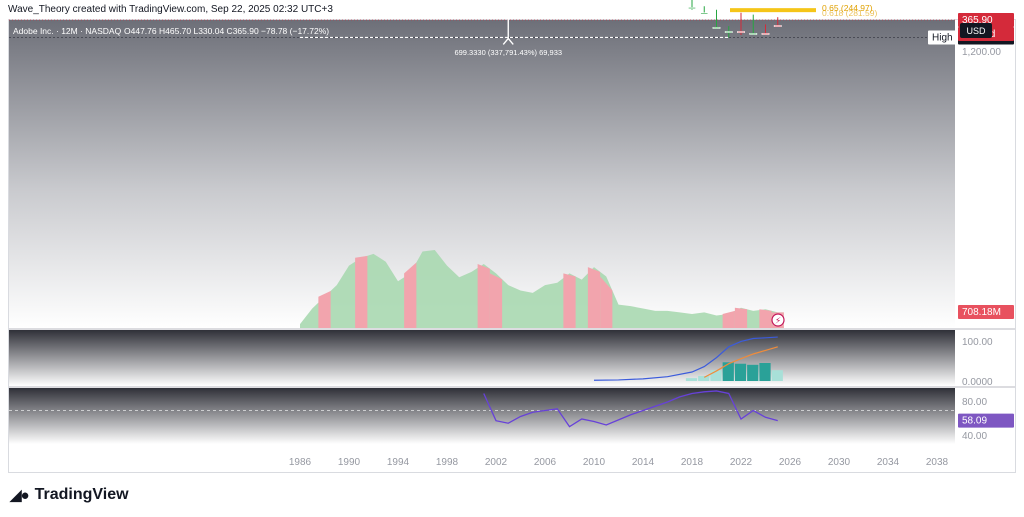  I want to click on macd-indicator, so click(688, 358).